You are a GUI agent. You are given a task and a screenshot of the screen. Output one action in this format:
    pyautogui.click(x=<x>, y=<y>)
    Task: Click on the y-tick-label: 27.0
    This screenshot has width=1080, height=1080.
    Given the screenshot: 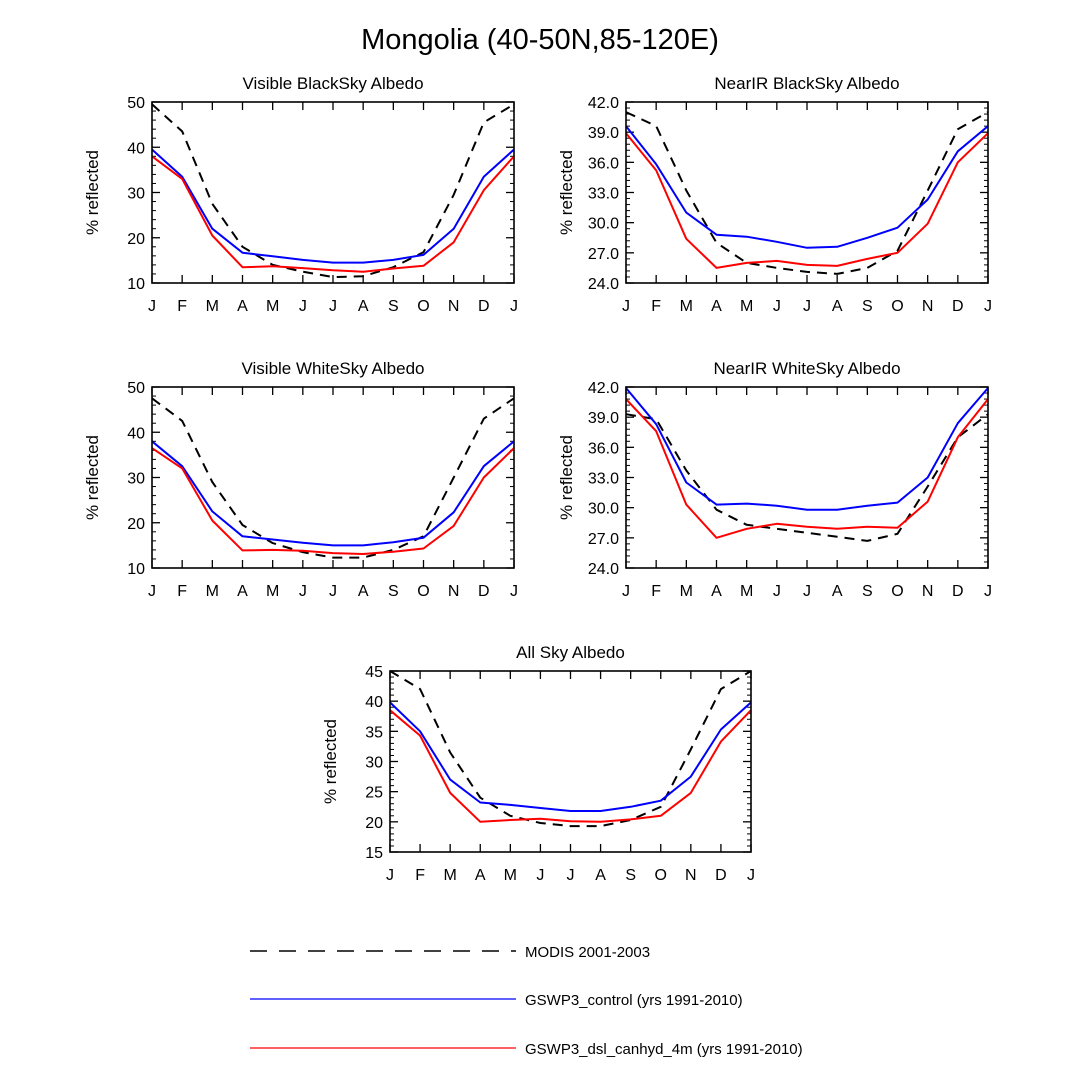 What is the action you would take?
    pyautogui.click(x=603, y=254)
    